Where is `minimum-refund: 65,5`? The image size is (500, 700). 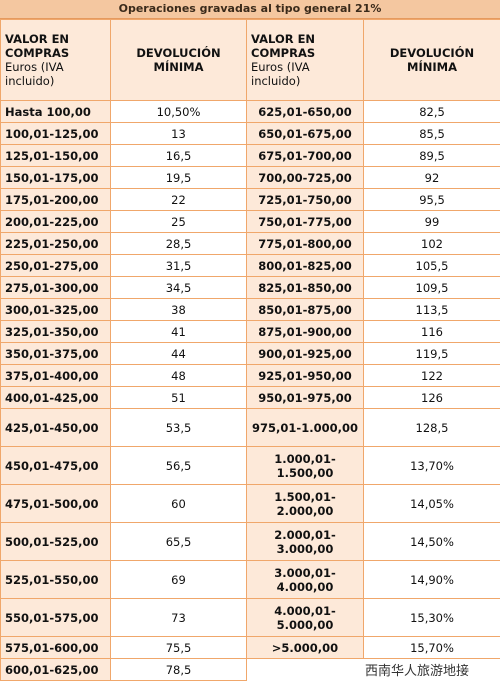
minimum-refund: 65,5 is located at coordinates (178, 541).